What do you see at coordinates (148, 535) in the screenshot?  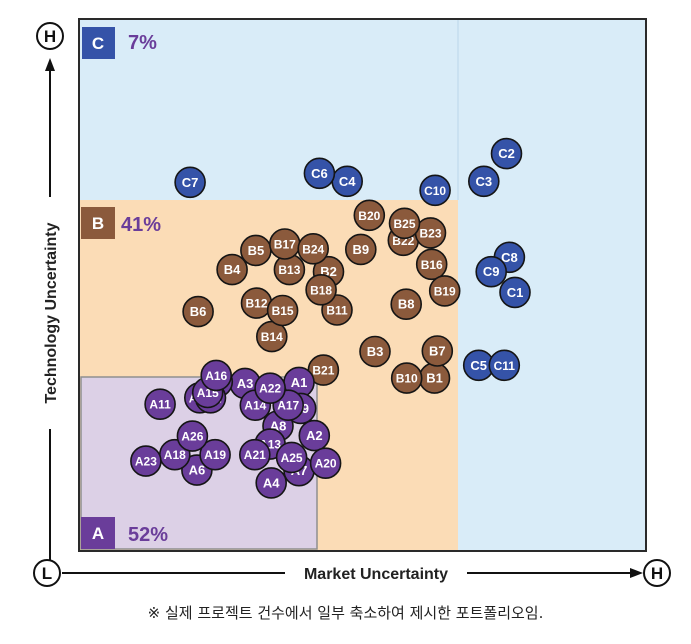 I see `zone-a-percent: 52%` at bounding box center [148, 535].